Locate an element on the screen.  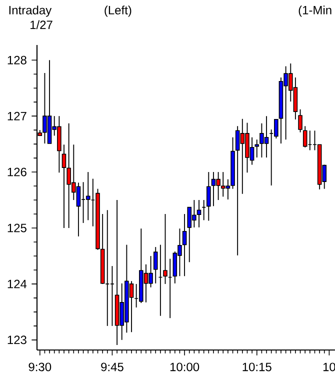
chart-title: Intraday is located at coordinates (30, 11).